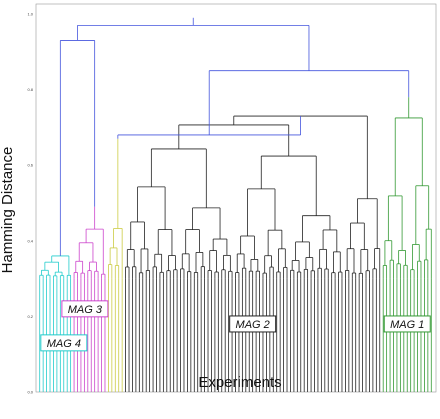  Describe the element at coordinates (30, 14) in the screenshot. I see `y-tick-label: 1.0` at that location.